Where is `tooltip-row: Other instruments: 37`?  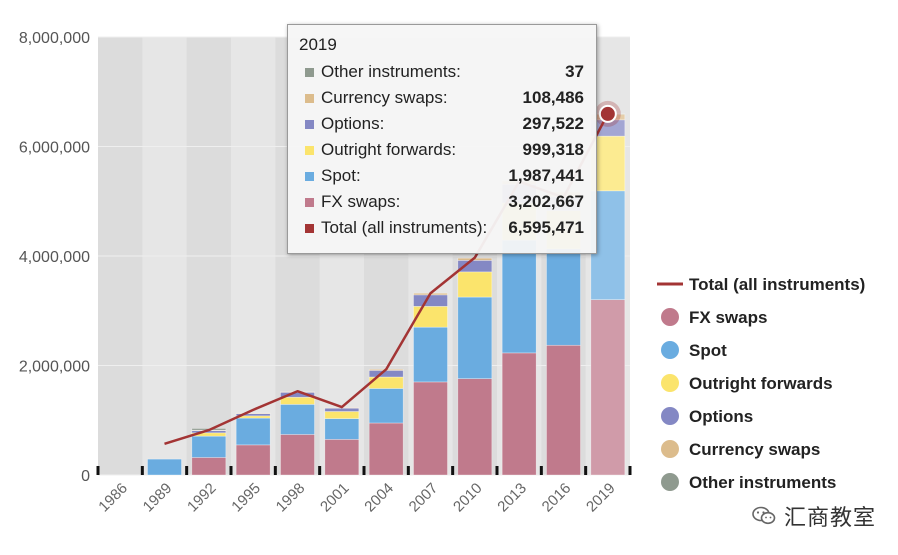
tooltip-row: Other instruments: 37 is located at coordinates (441, 72).